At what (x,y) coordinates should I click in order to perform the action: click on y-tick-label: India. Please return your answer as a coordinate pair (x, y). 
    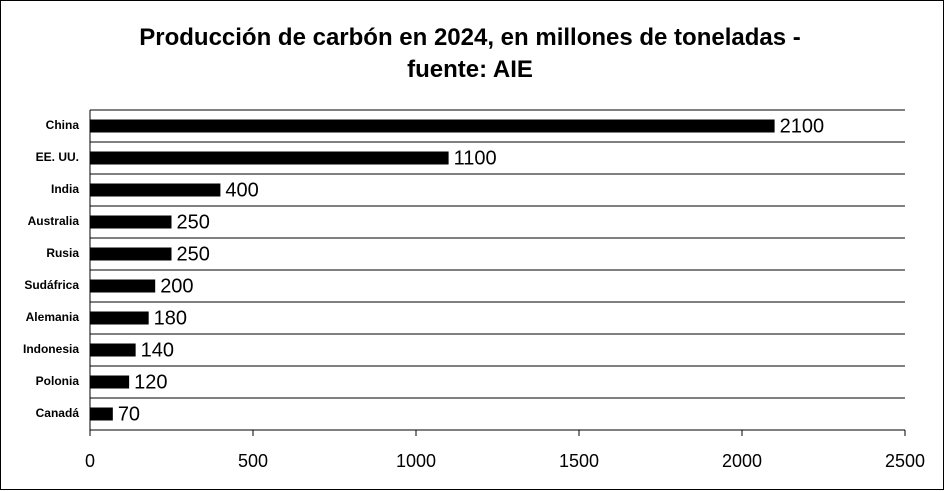
    Looking at the image, I should click on (65, 189).